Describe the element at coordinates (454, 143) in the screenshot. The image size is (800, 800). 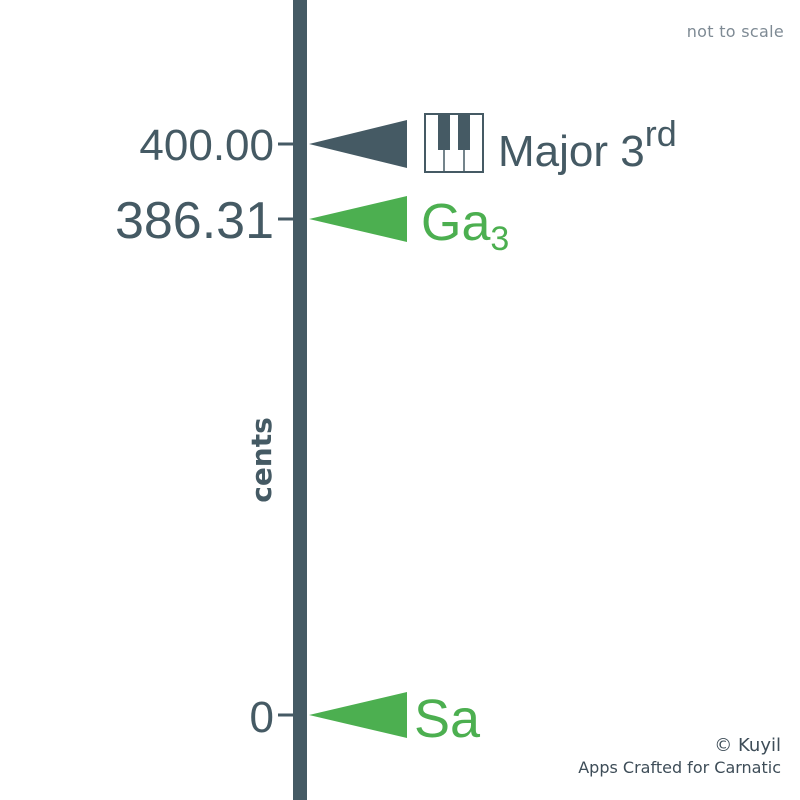
I see `piano-icon` at that location.